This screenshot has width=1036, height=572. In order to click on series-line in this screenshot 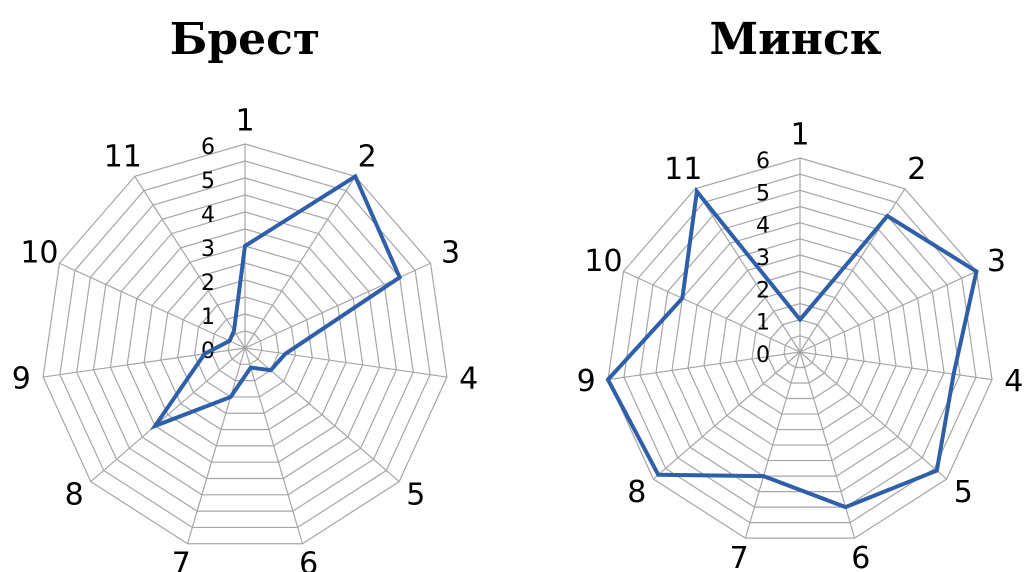, I will do `click(276, 302)`.